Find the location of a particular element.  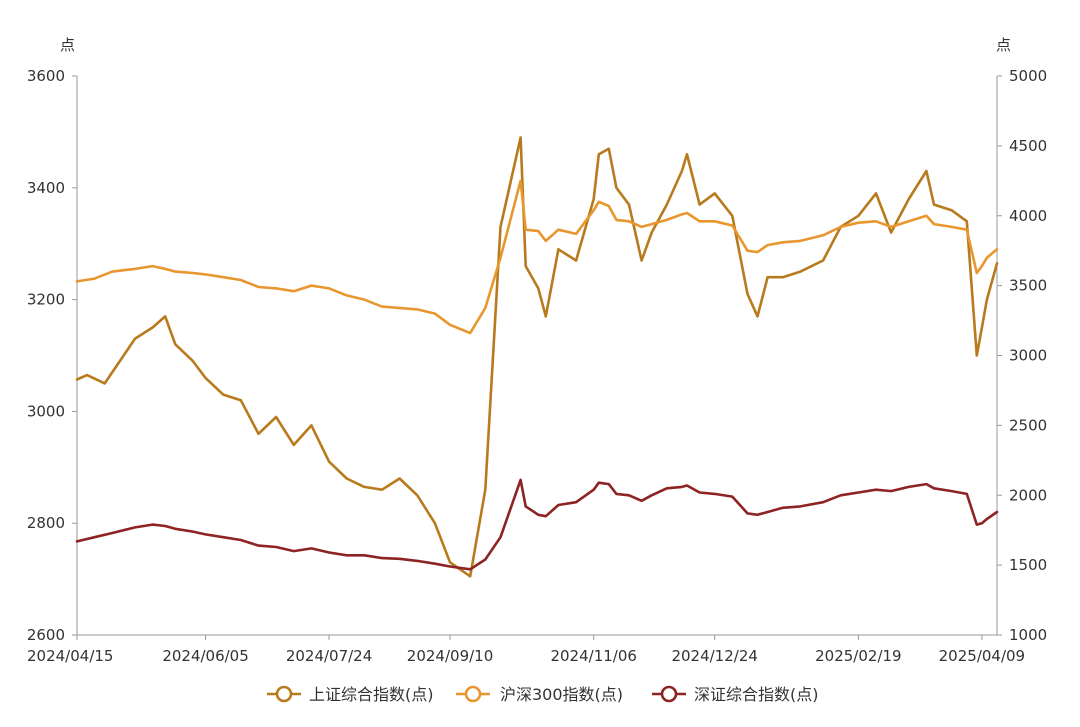

x-tick-label: 2024/06/05 is located at coordinates (205, 656).